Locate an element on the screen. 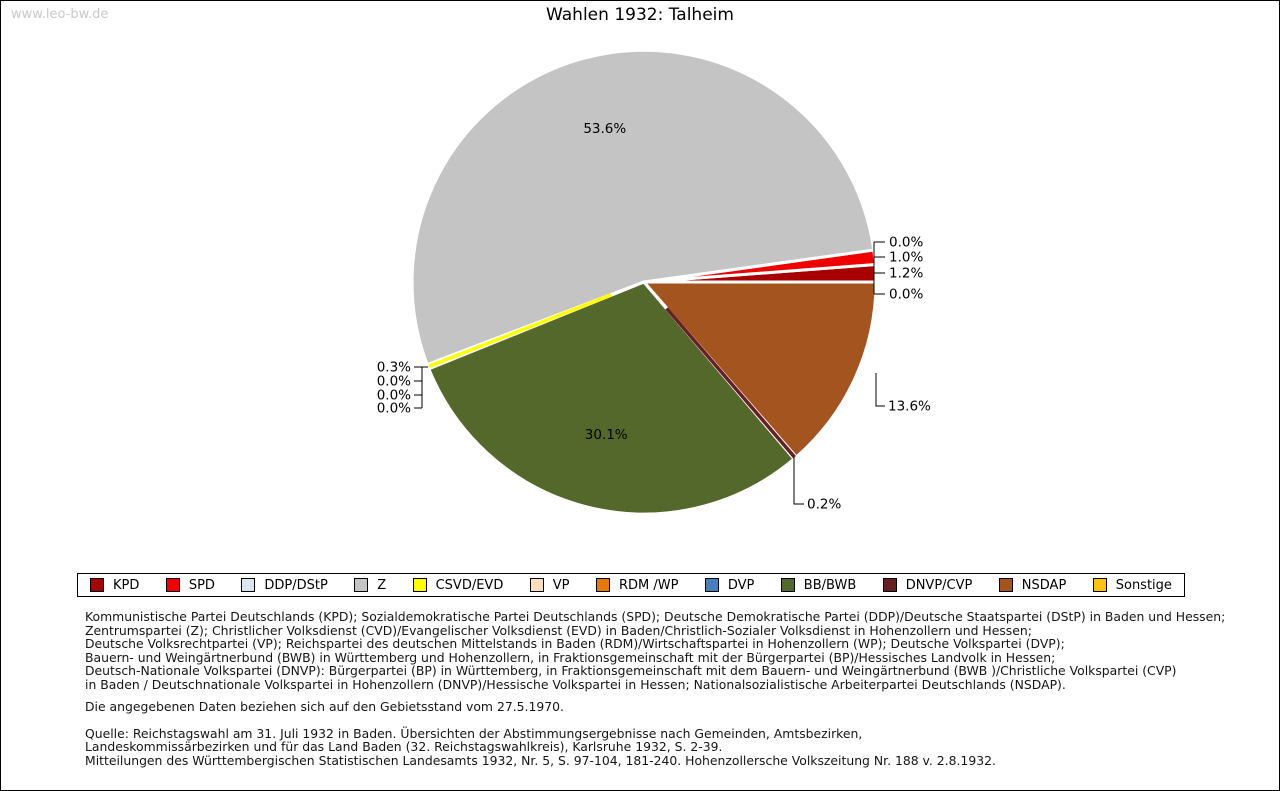  legend-item-rdm-wp: RDM /WP is located at coordinates (637, 585).